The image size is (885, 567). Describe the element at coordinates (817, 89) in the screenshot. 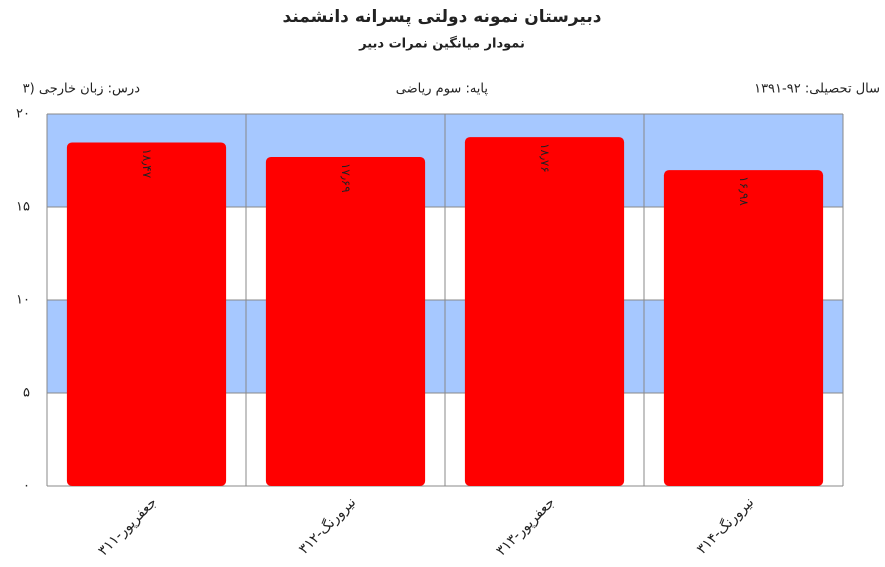

I see `year-info: سال تحصیلی: ۹۲-۱۳۹۱` at that location.